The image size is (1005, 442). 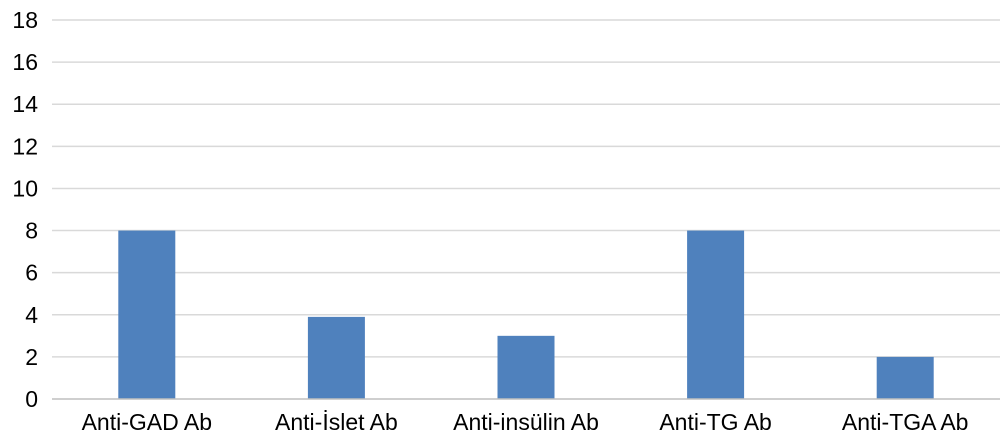 I want to click on y-tick-label: 12, so click(x=25, y=146).